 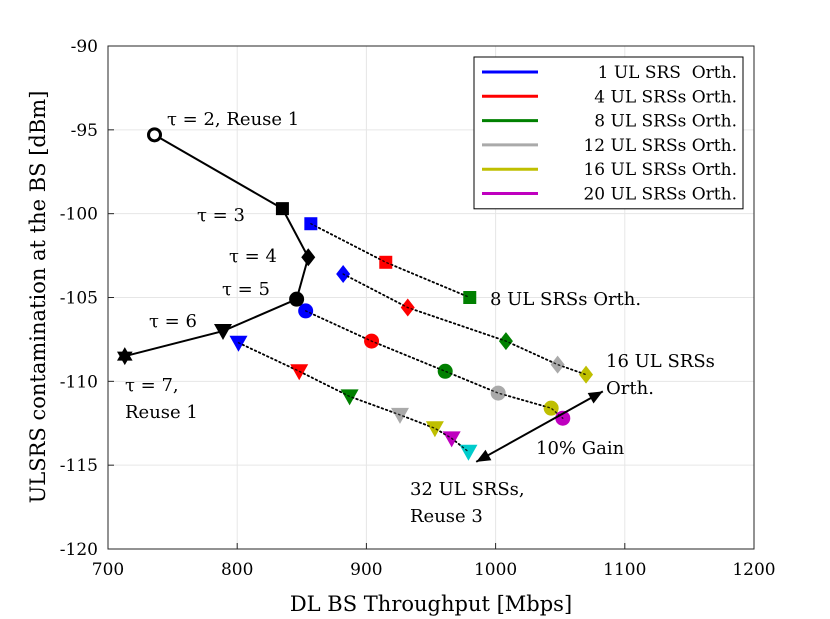 I want to click on black-circle-point, so click(x=297, y=299).